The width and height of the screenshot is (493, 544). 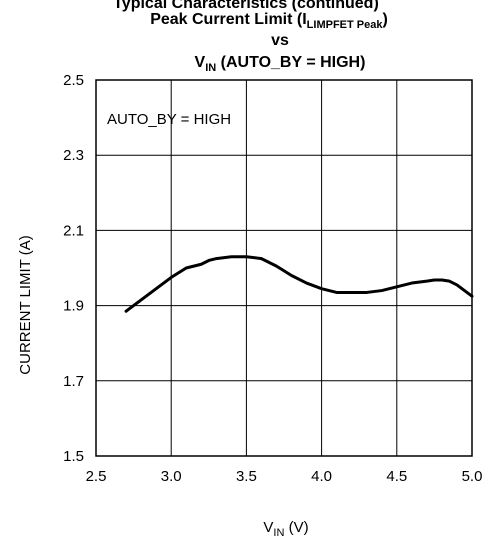 What do you see at coordinates (268, 527) in the screenshot?
I see `x-axis-label-main: V` at bounding box center [268, 527].